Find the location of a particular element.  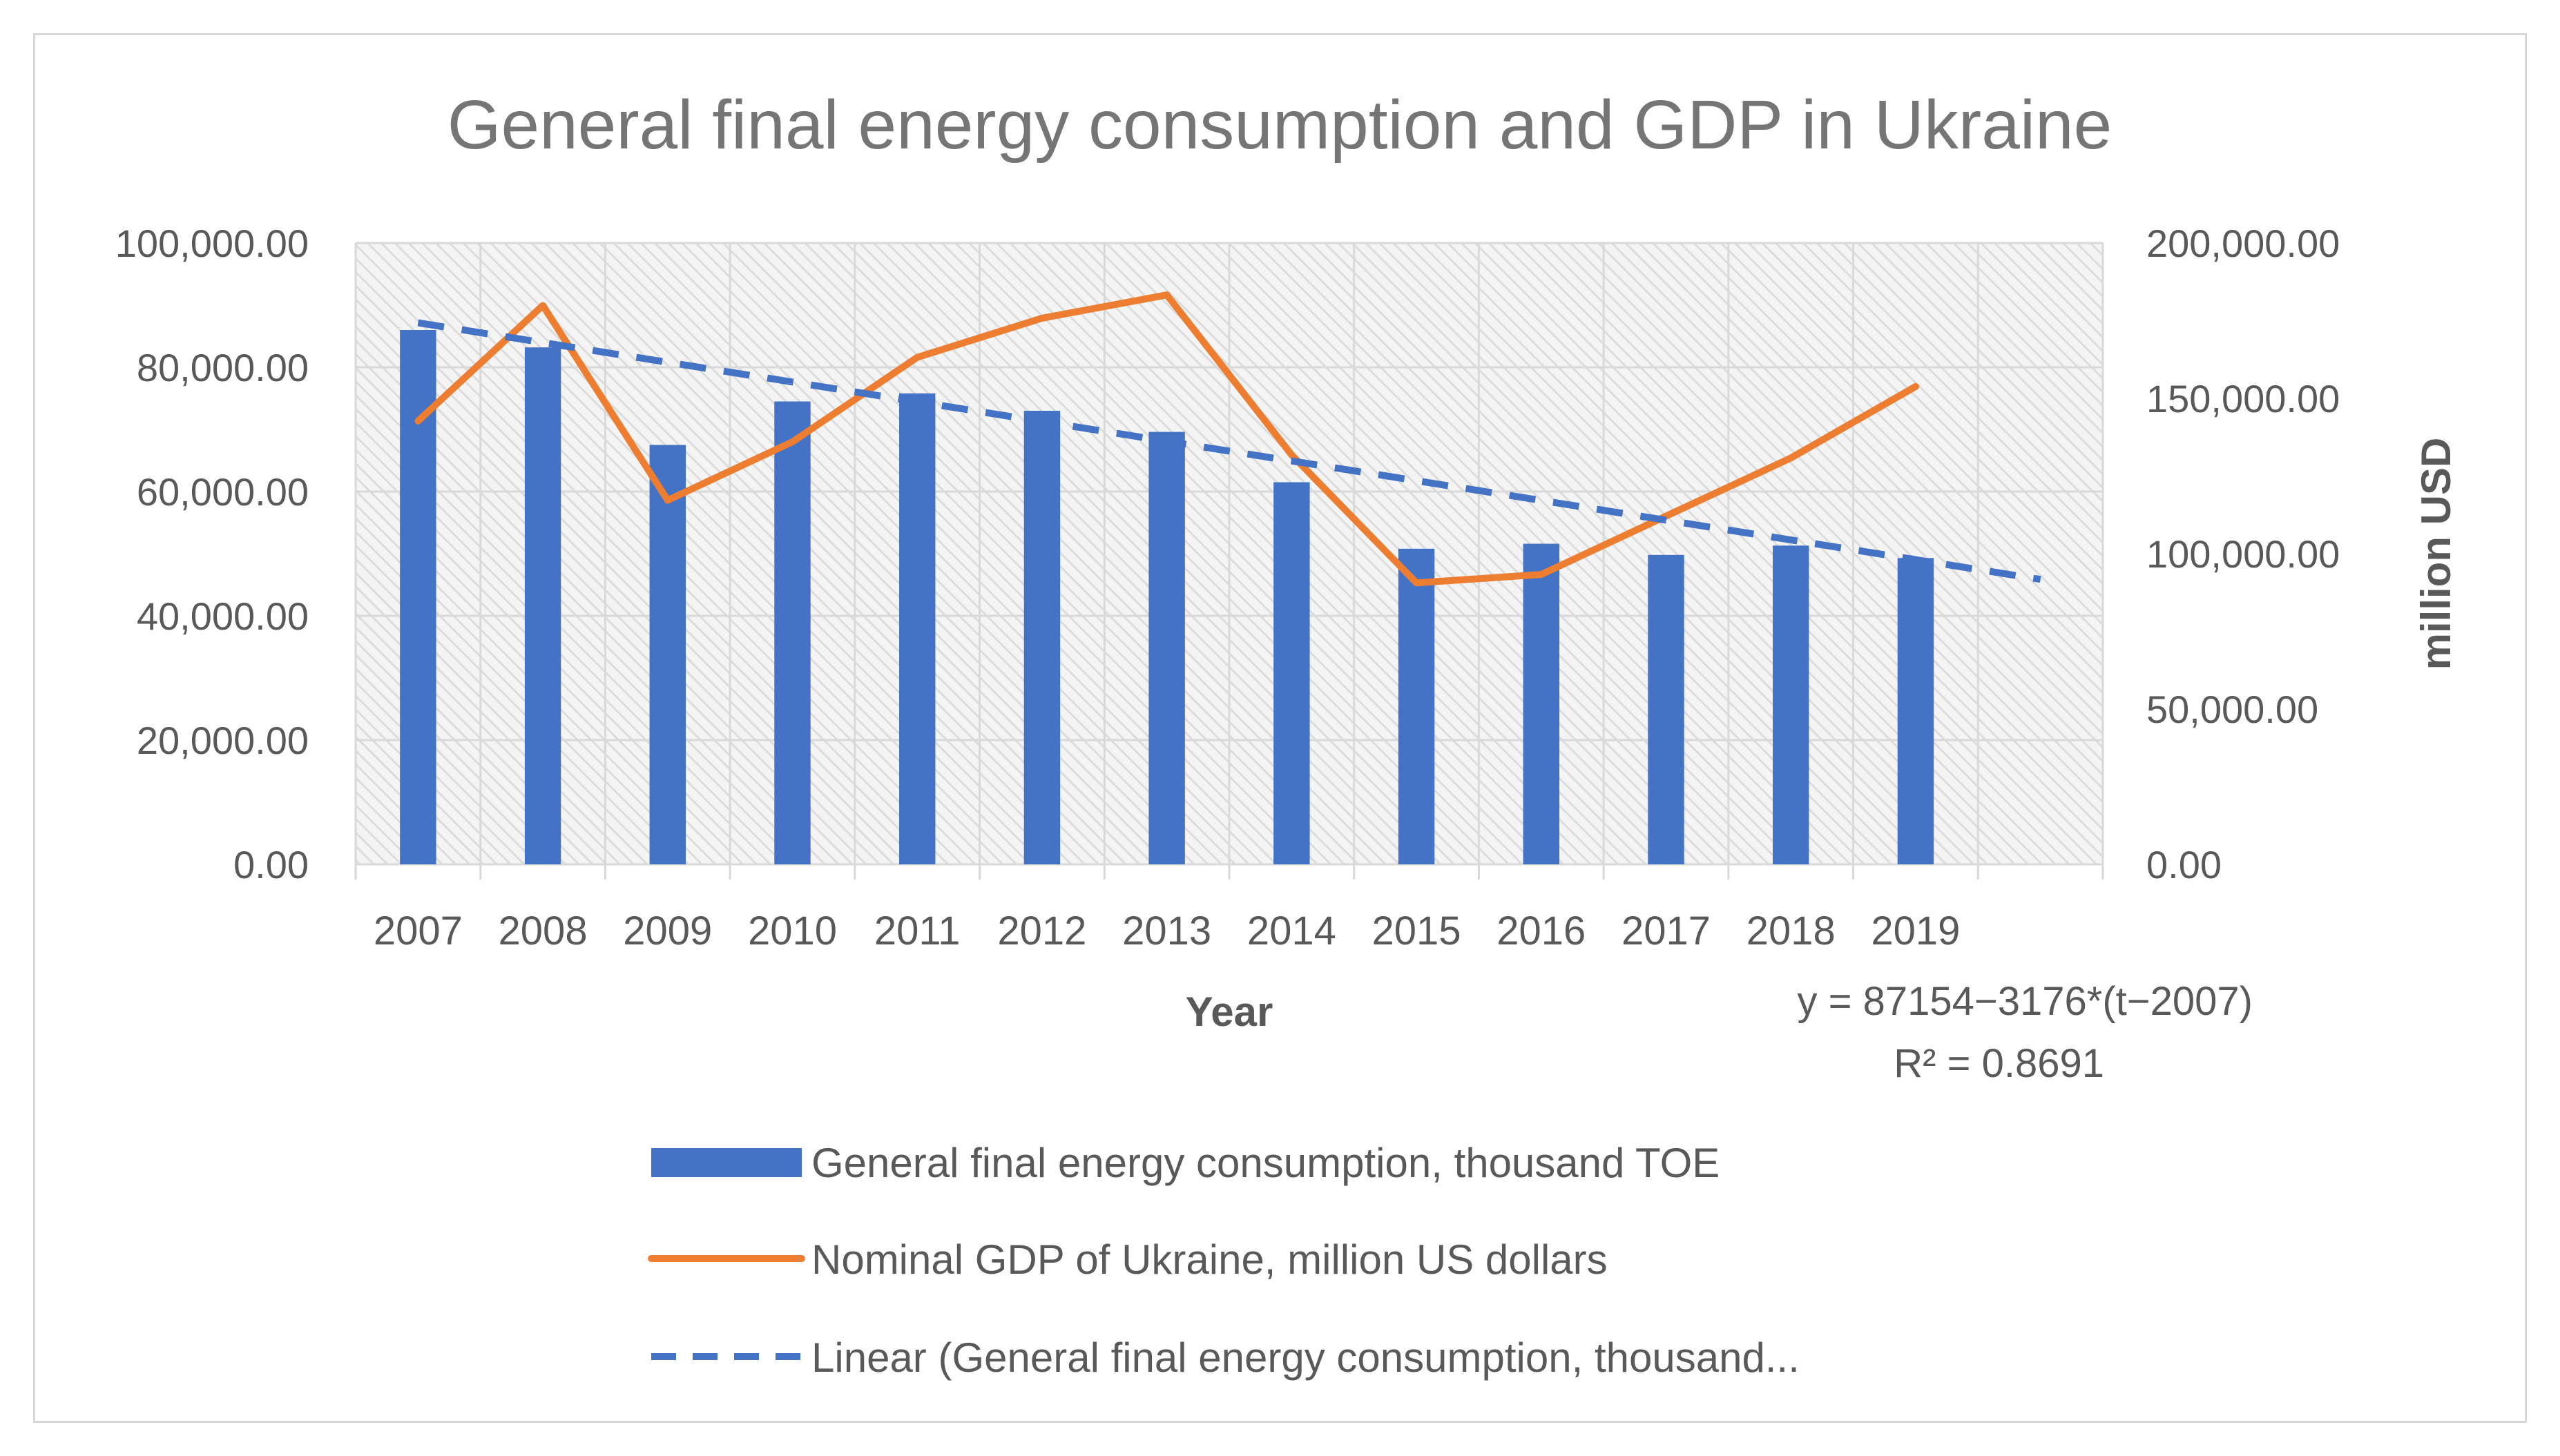

x-tick-label: 2019 is located at coordinates (1915, 931).